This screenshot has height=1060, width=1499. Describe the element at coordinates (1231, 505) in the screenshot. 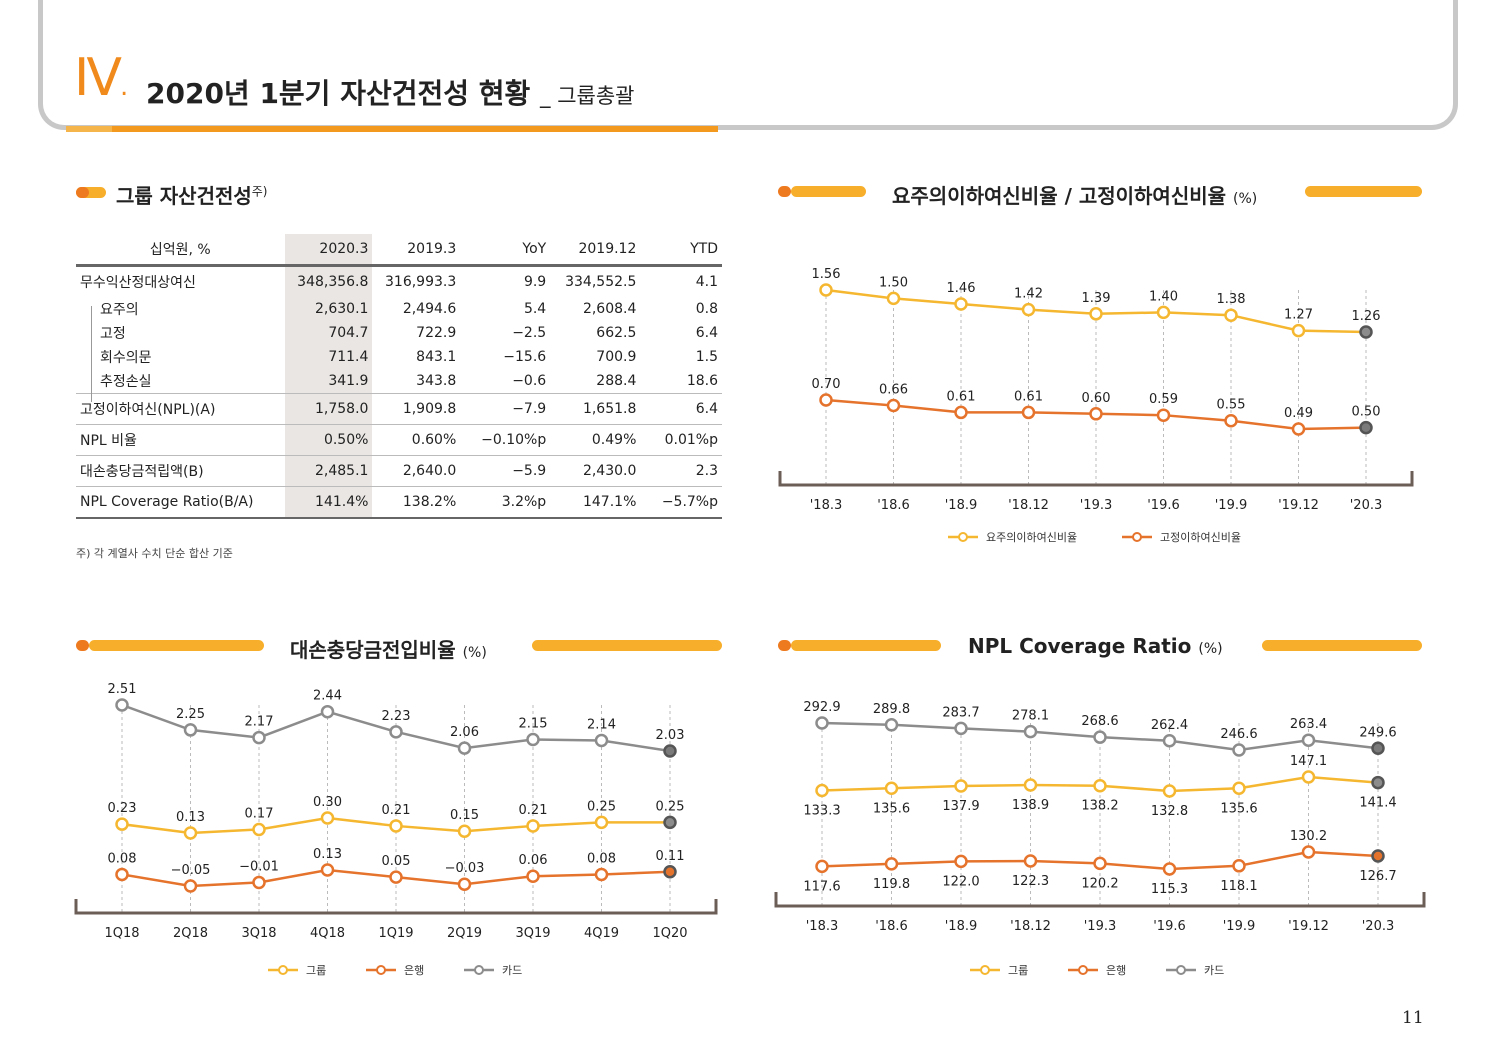

I see `x-tick-label: '19.9` at that location.